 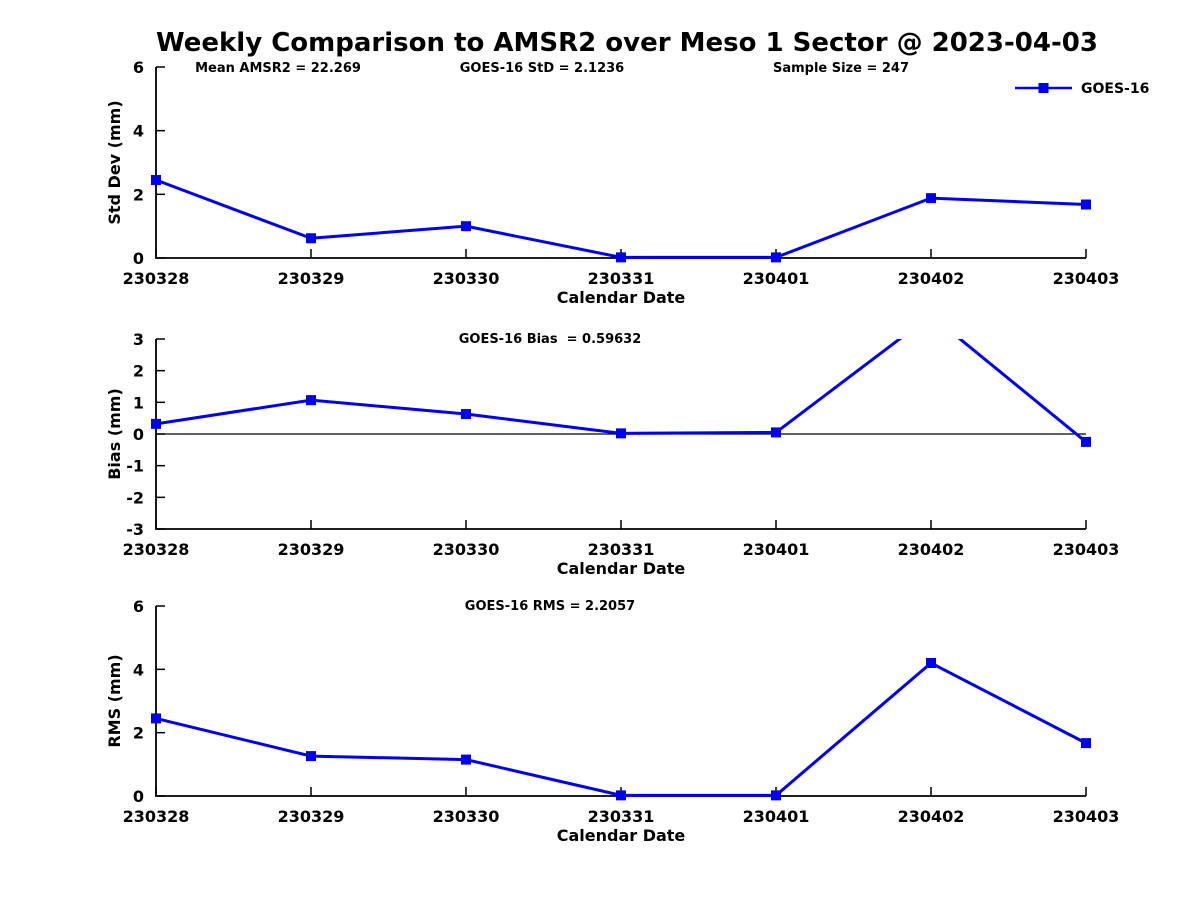 I want to click on y-tick-label: 3, so click(x=138, y=339).